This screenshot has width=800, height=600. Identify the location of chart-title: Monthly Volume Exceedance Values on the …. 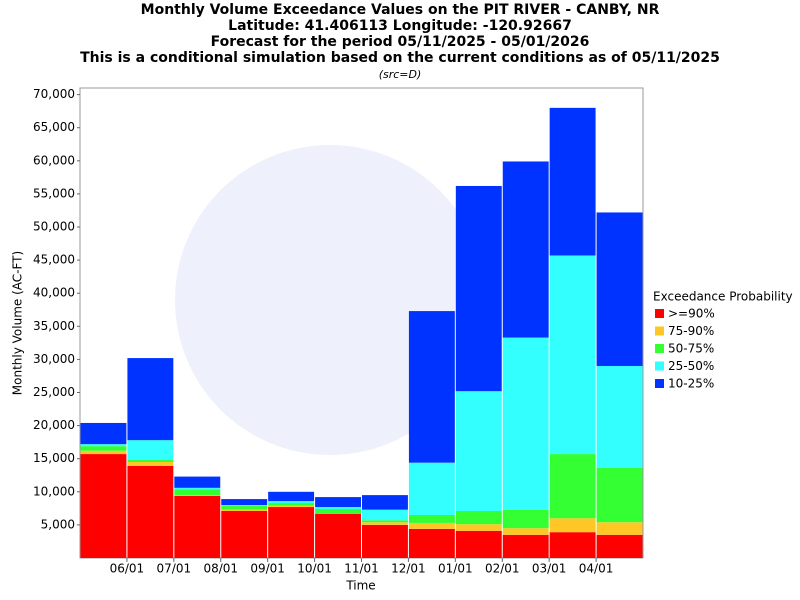
(400, 10).